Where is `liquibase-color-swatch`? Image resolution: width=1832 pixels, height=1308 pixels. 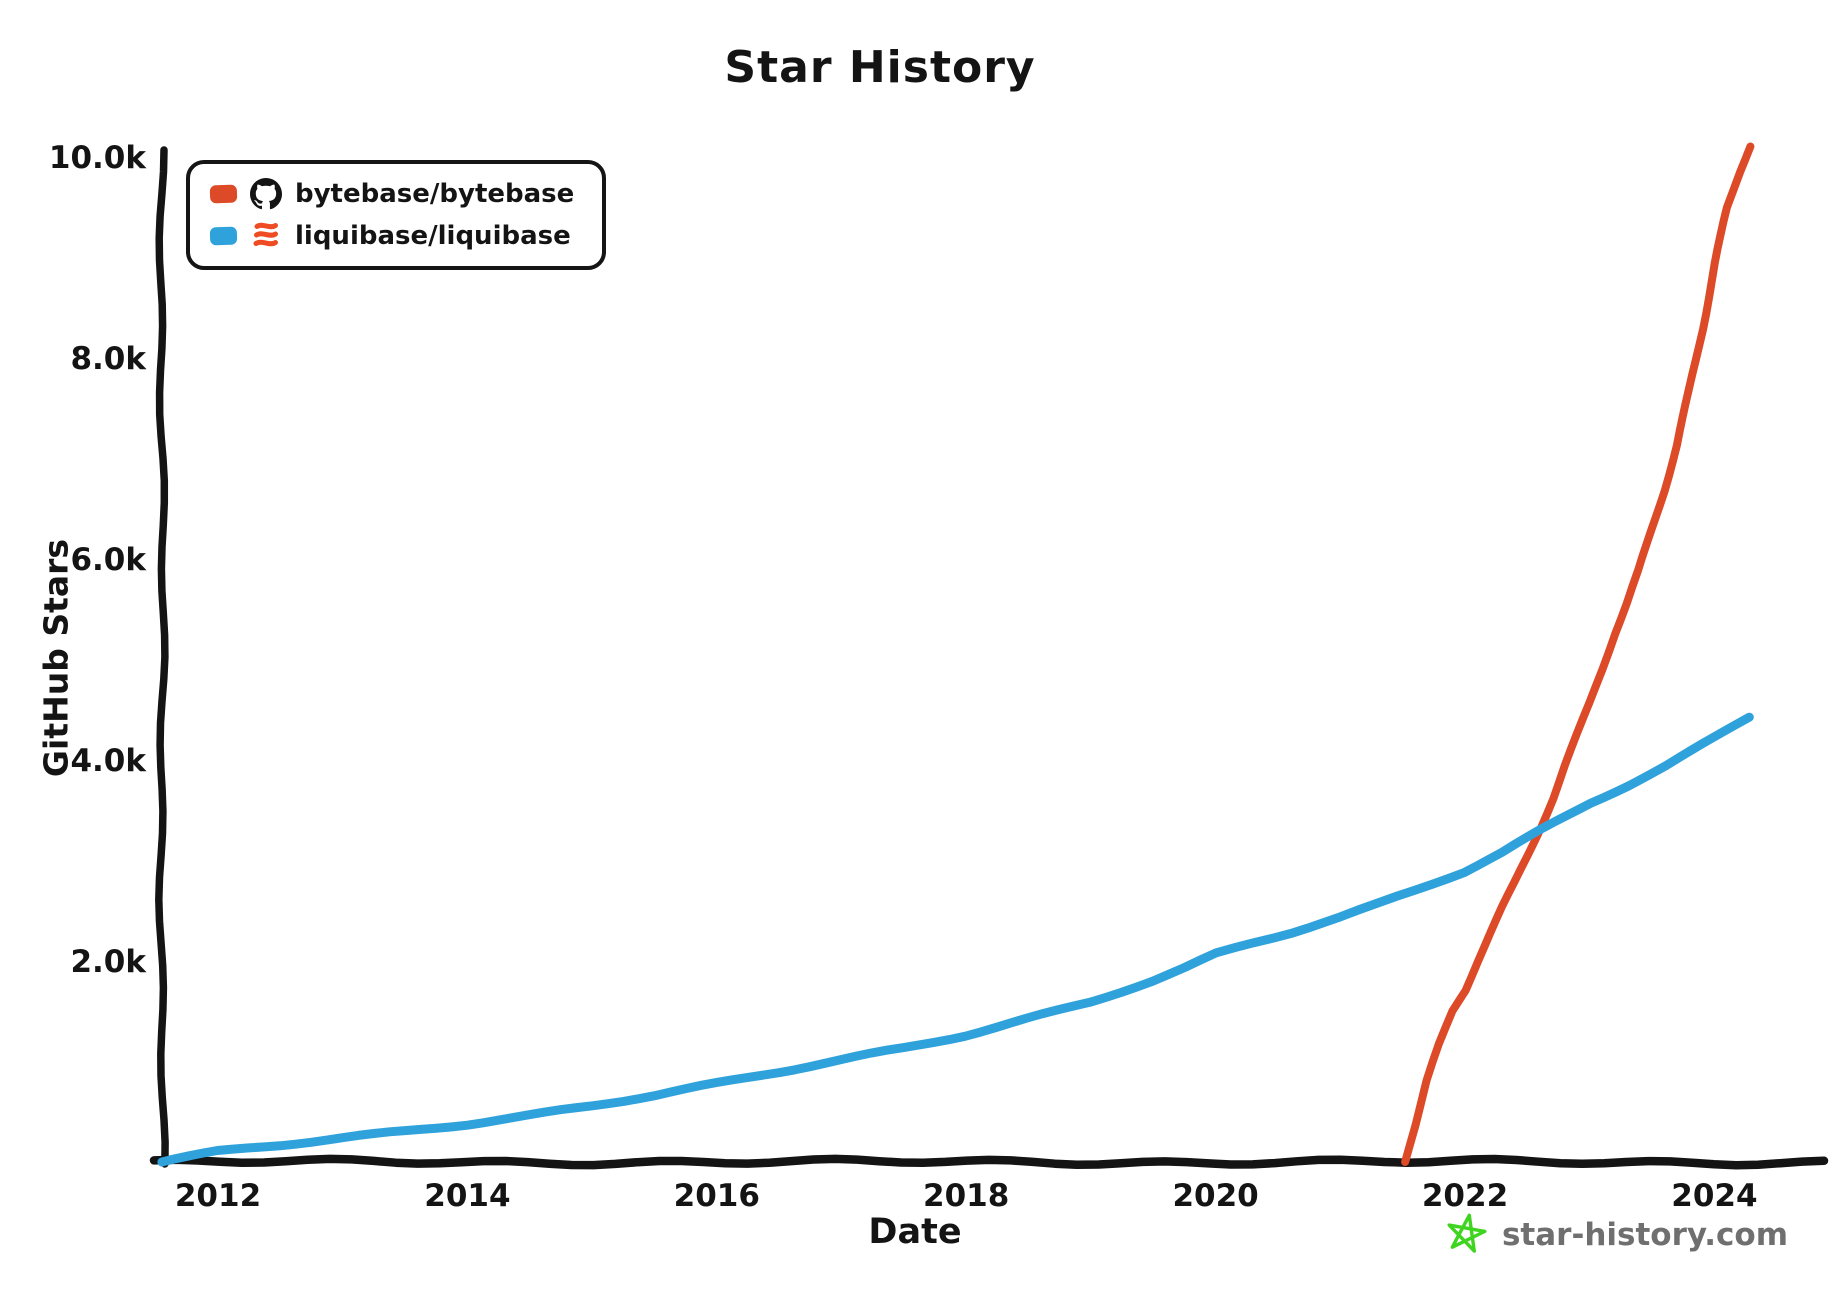
liquibase-color-swatch is located at coordinates (223, 236).